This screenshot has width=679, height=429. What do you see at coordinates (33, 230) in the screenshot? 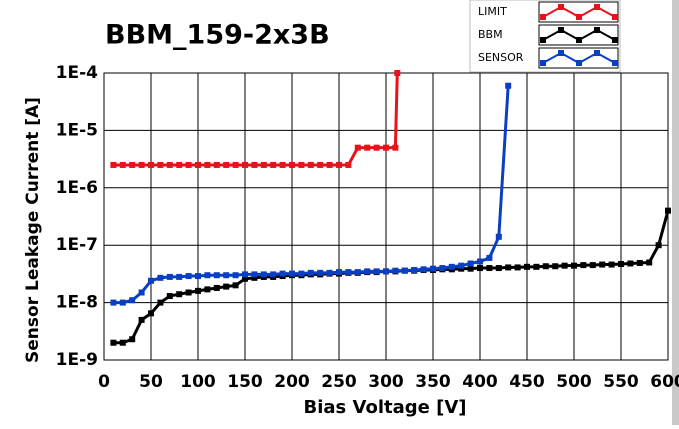
I see `y-axis-label: Sensor Leakage Current [A]` at bounding box center [33, 230].